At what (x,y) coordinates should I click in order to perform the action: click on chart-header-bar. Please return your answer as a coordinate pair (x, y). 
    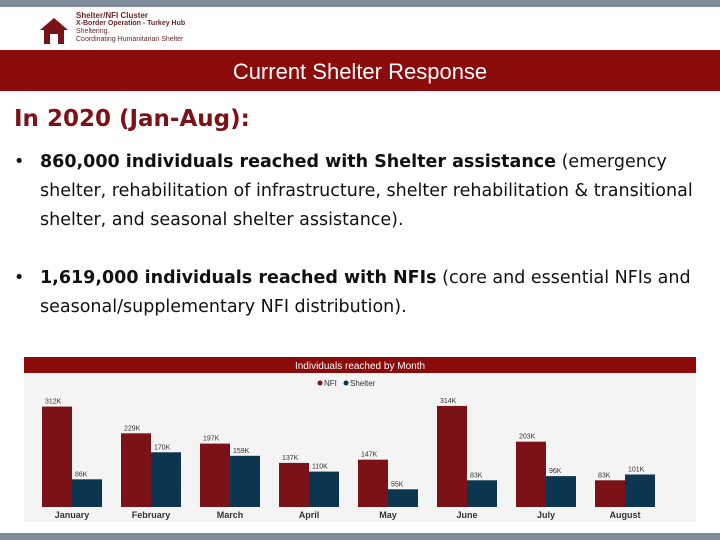
    Looking at the image, I should click on (360, 365).